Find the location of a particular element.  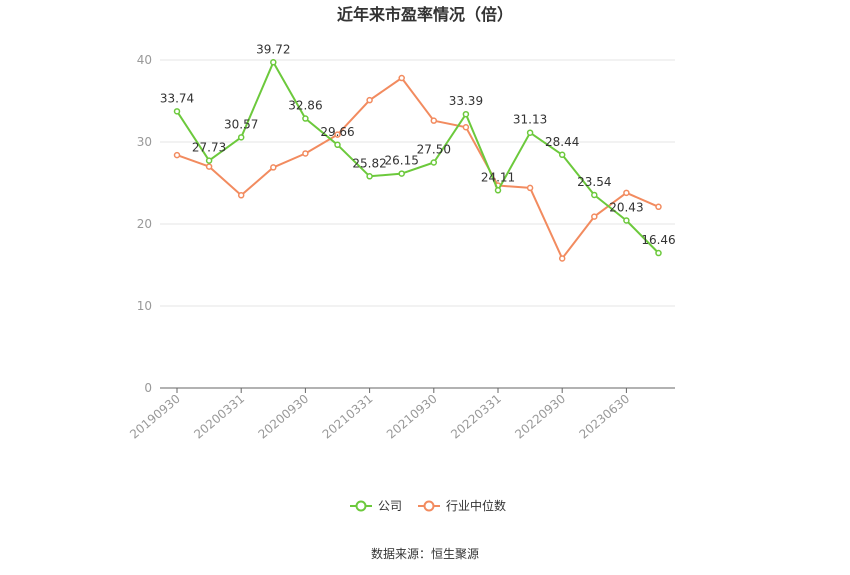

y-tick-label: 0 is located at coordinates (148, 388).